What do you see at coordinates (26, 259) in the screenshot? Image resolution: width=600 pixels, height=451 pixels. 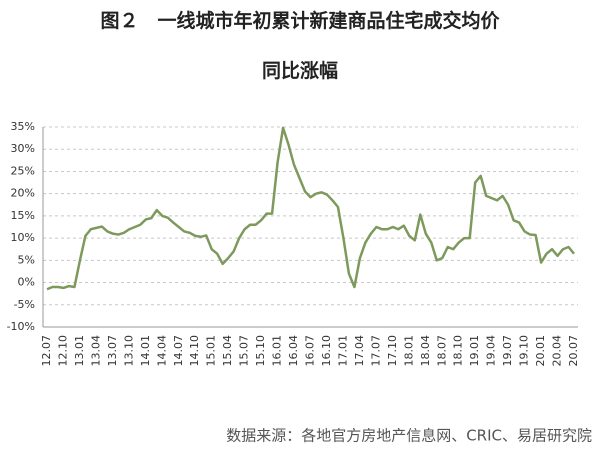 I see `y-tick-label: 5%` at bounding box center [26, 259].